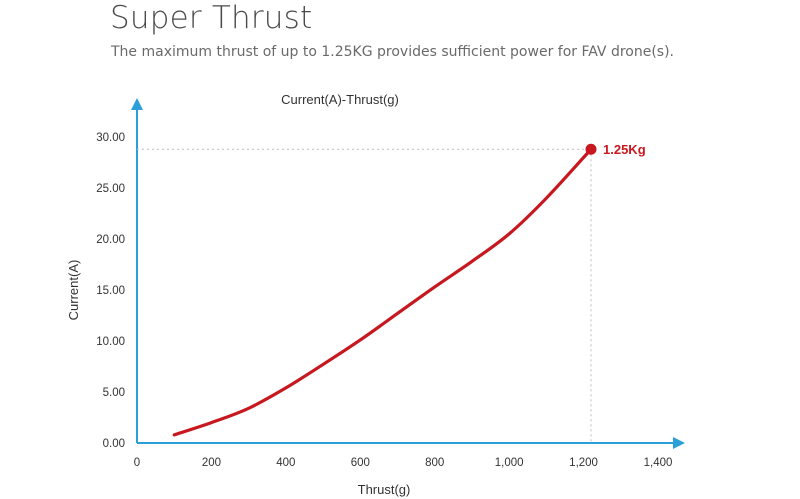  What do you see at coordinates (137, 104) in the screenshot?
I see `y-axis-arrow-icon` at bounding box center [137, 104].